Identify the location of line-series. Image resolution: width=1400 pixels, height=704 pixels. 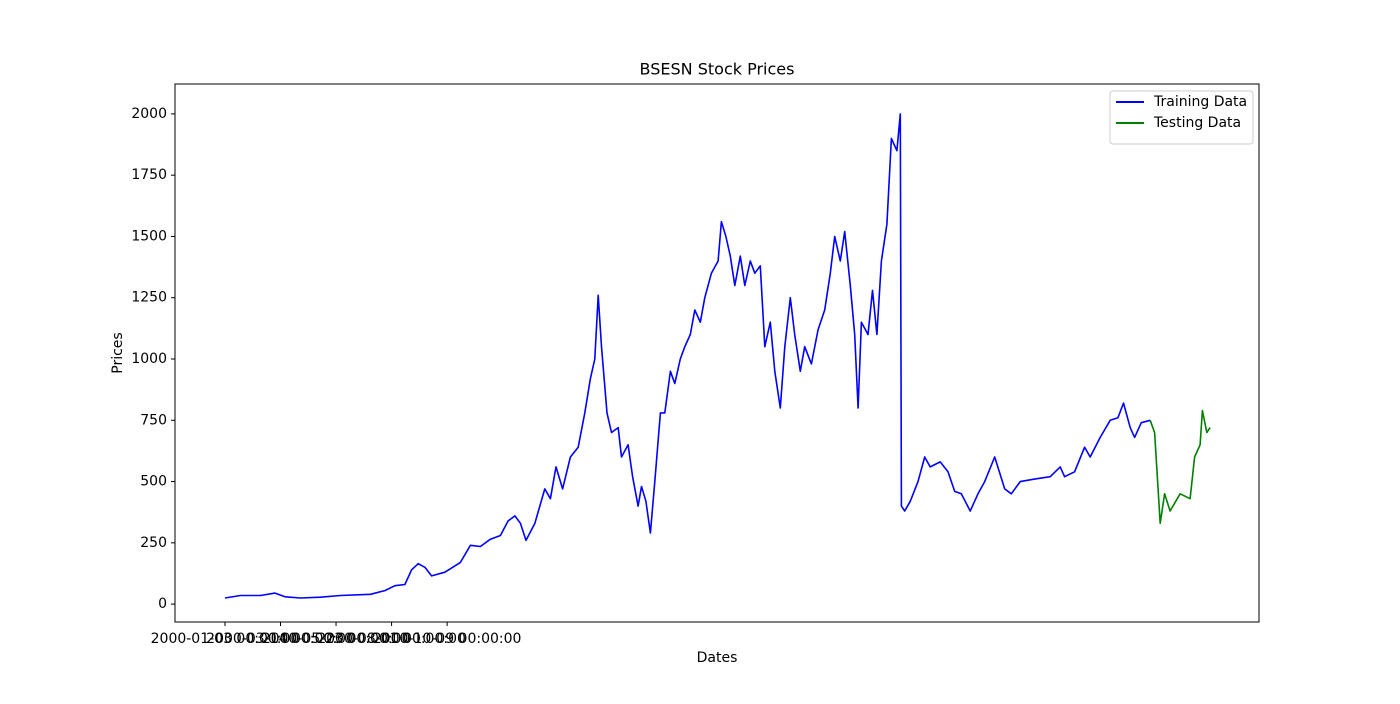
(1180, 466).